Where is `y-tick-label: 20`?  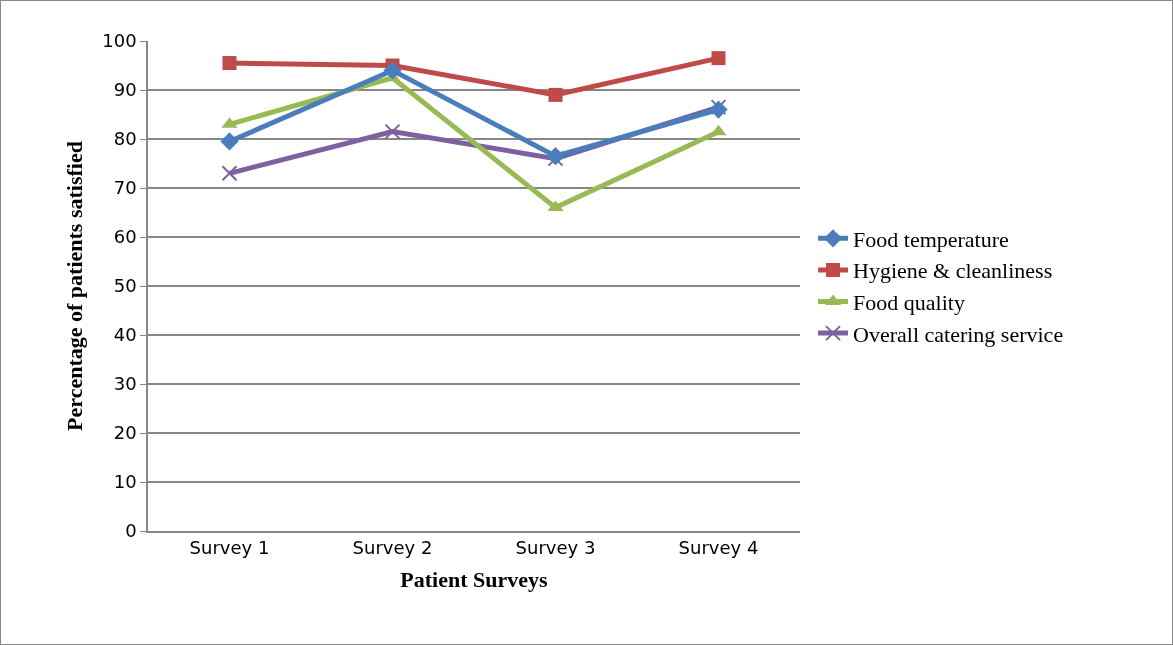 y-tick-label: 20 is located at coordinates (125, 433).